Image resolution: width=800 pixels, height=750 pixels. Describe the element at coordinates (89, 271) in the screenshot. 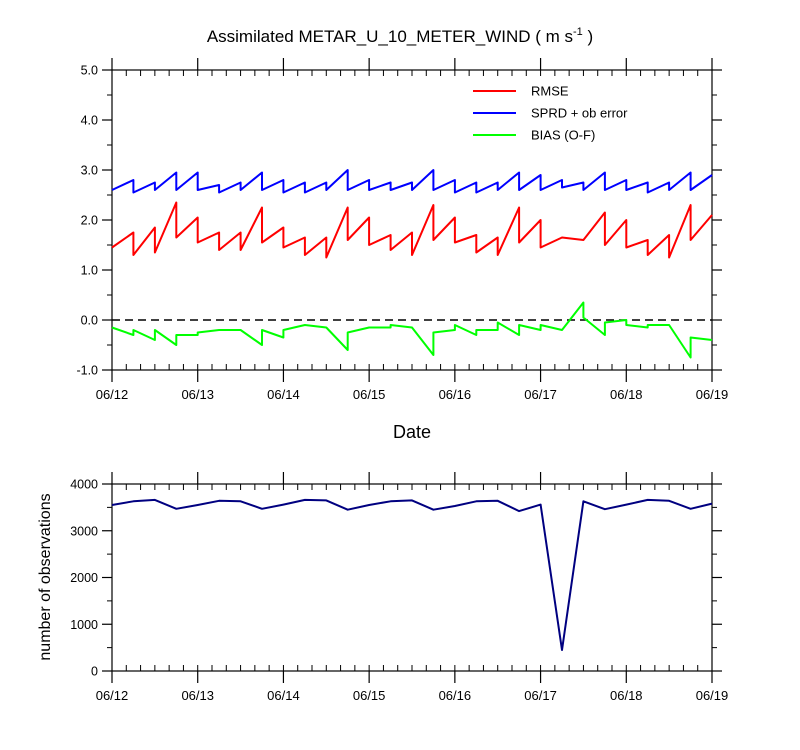

I see `y-tick-label: 1.0` at that location.